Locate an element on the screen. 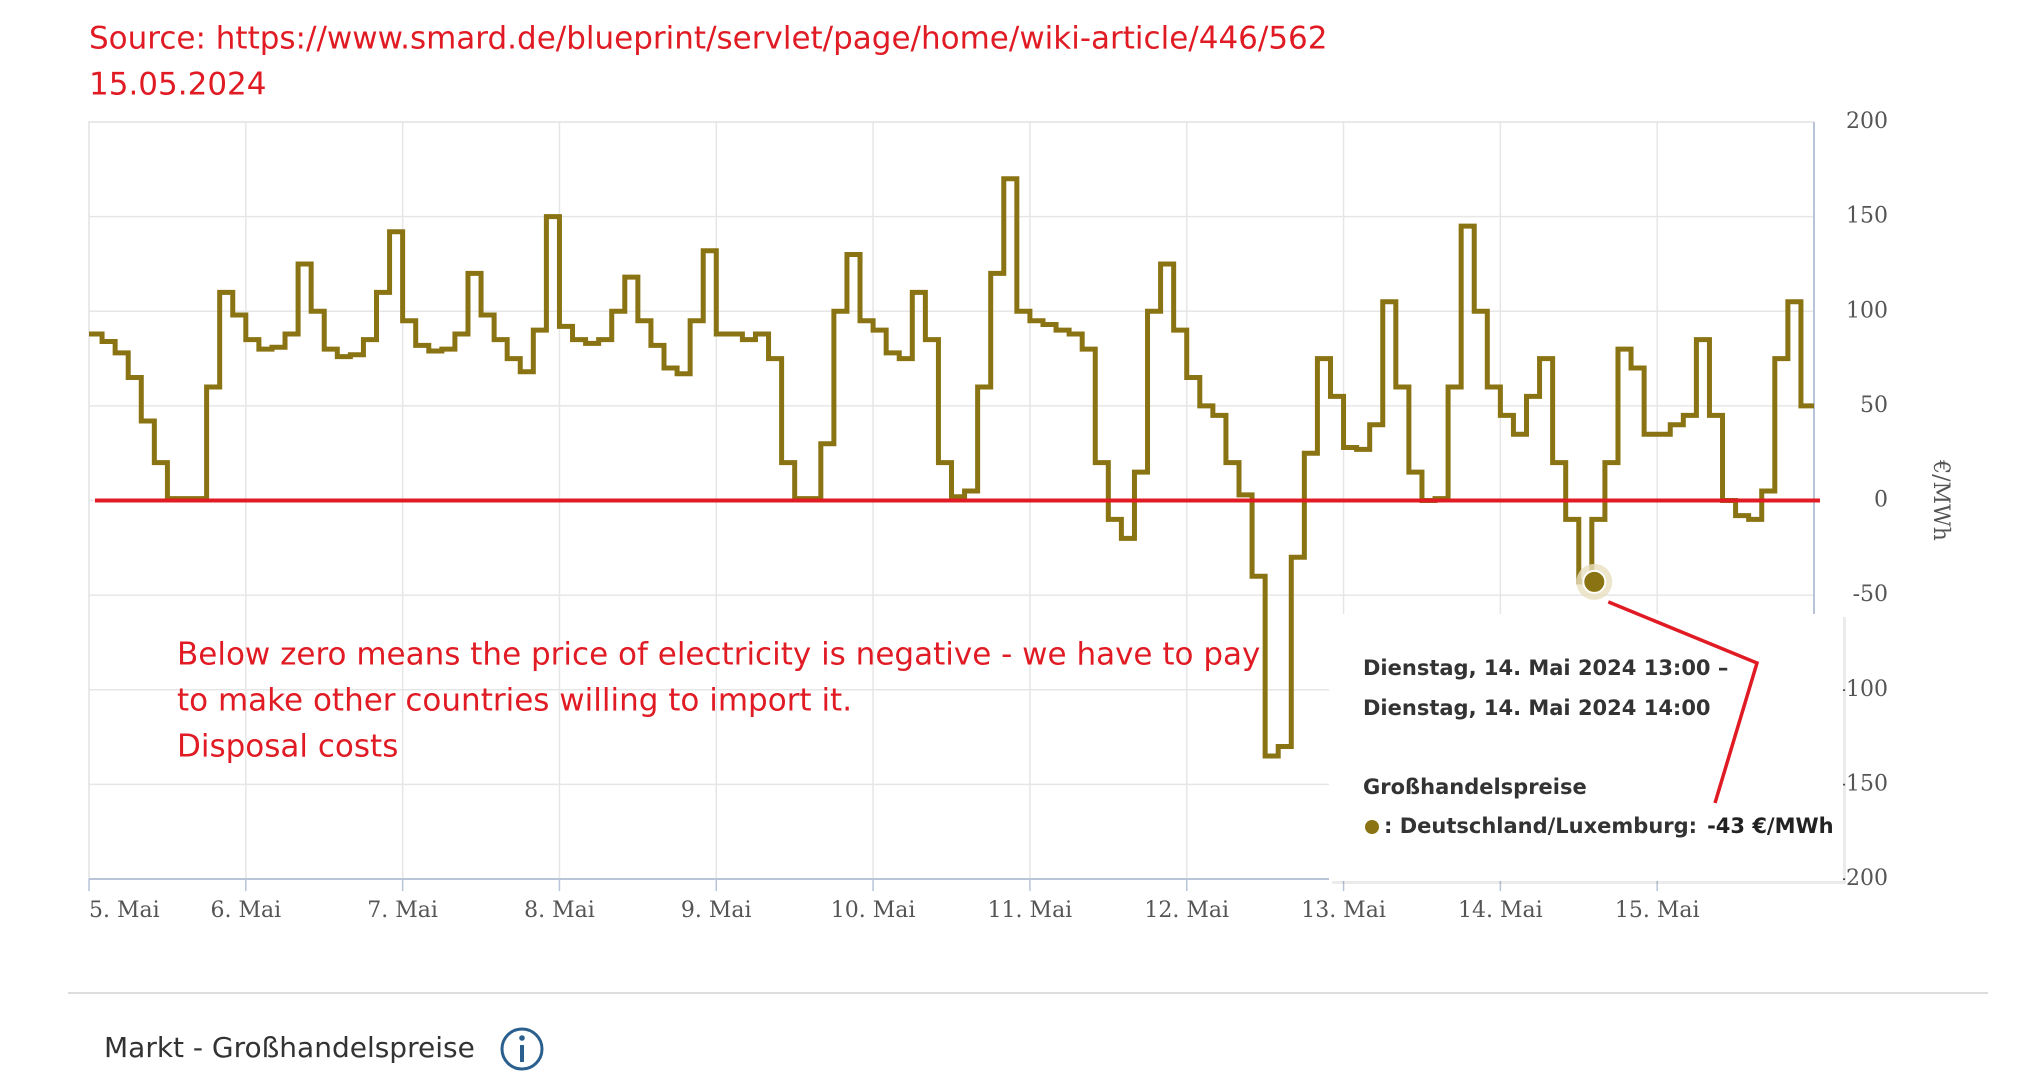  info-icon is located at coordinates (522, 1049).